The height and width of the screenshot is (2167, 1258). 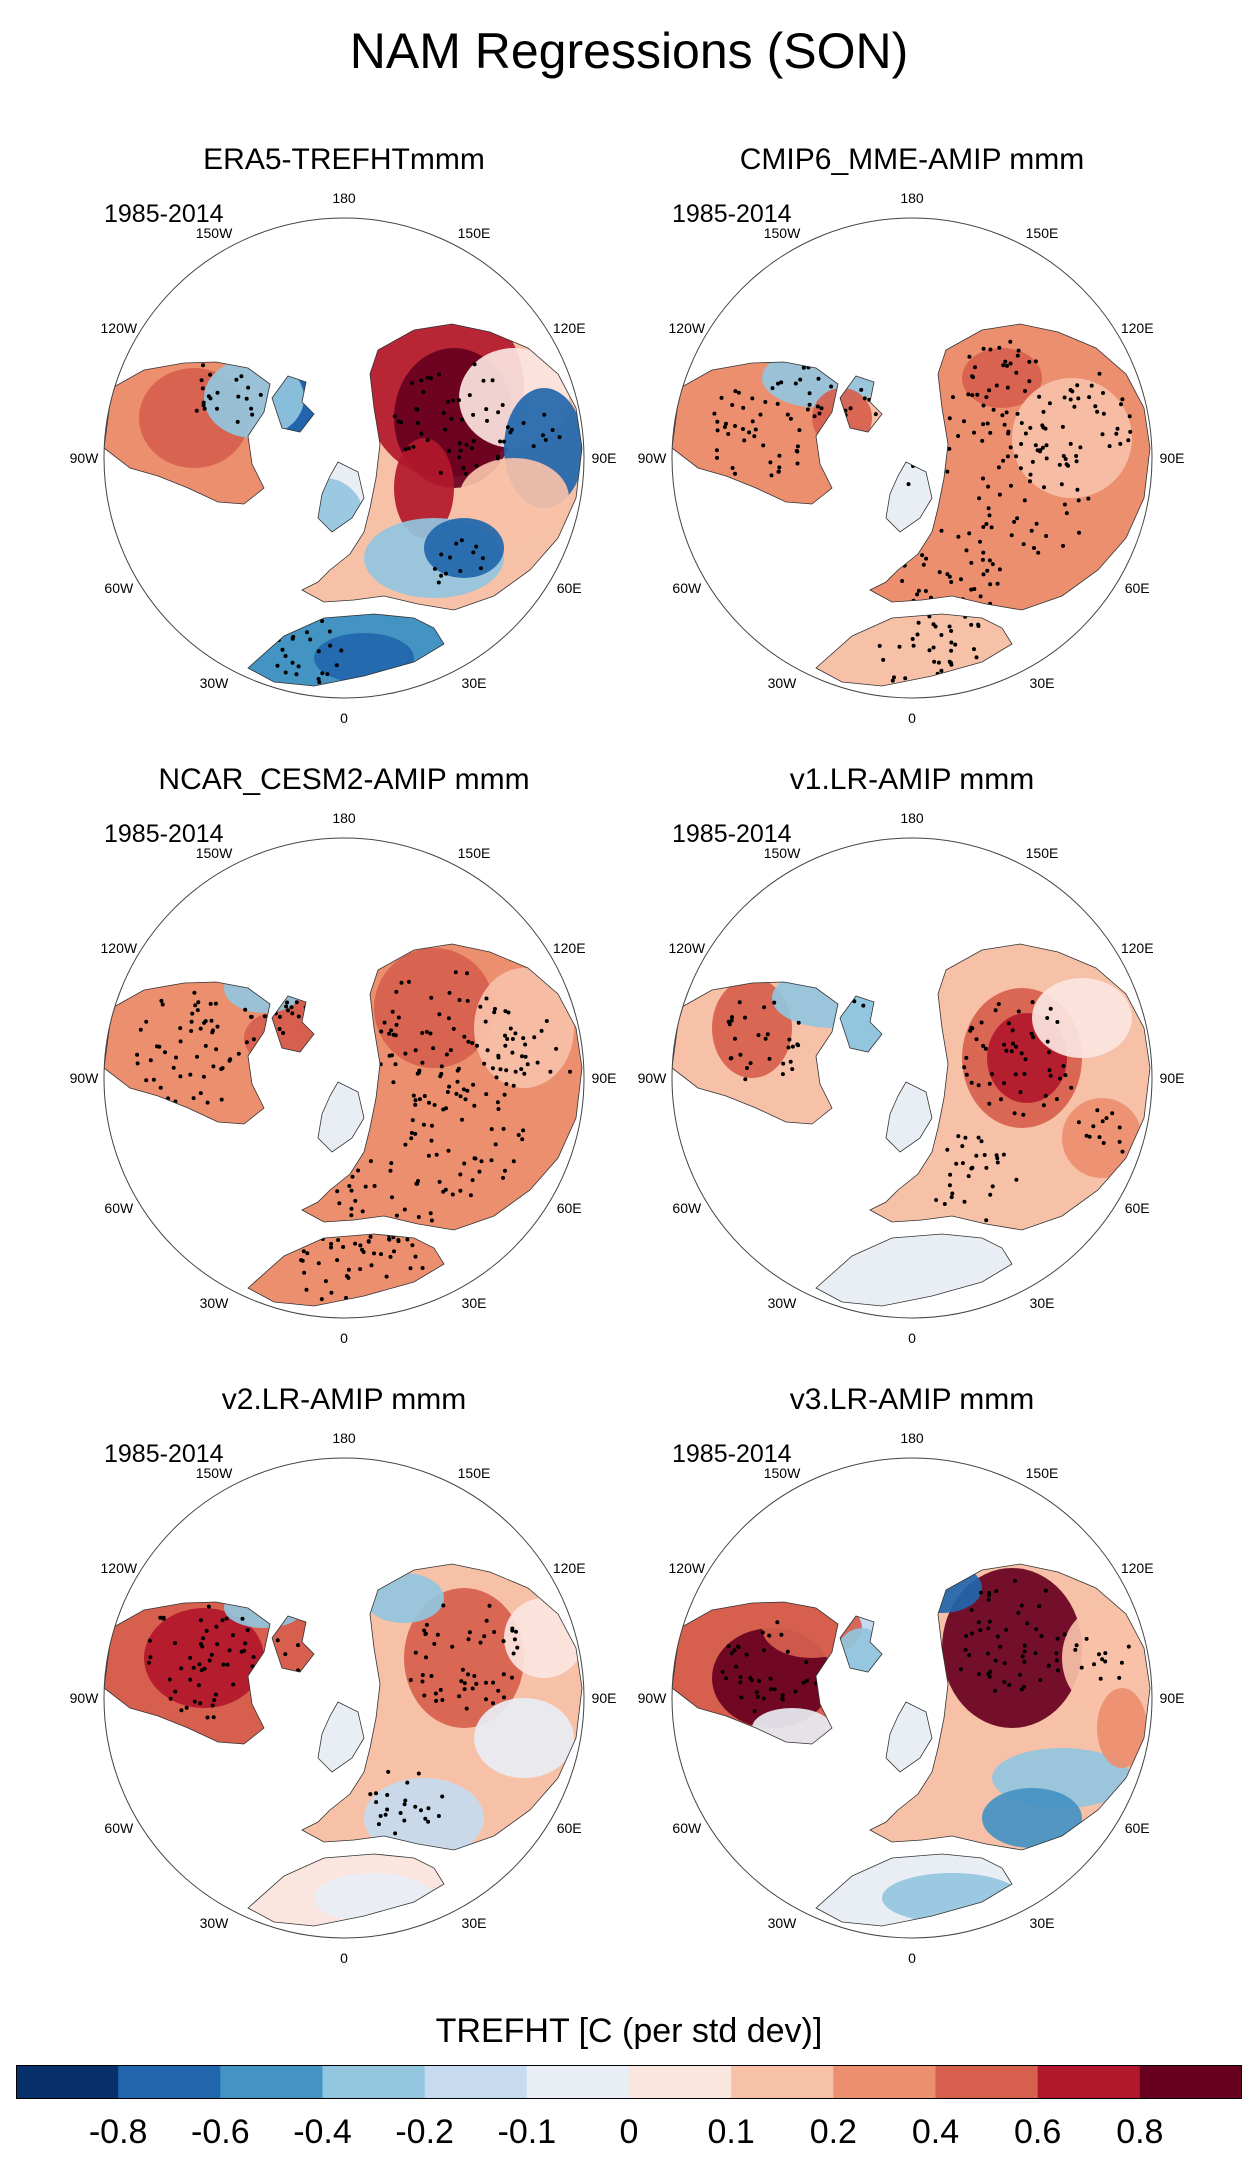 I want to click on colorbar-title: TREFHT [C (per std dev)], so click(x=629, y=2031).